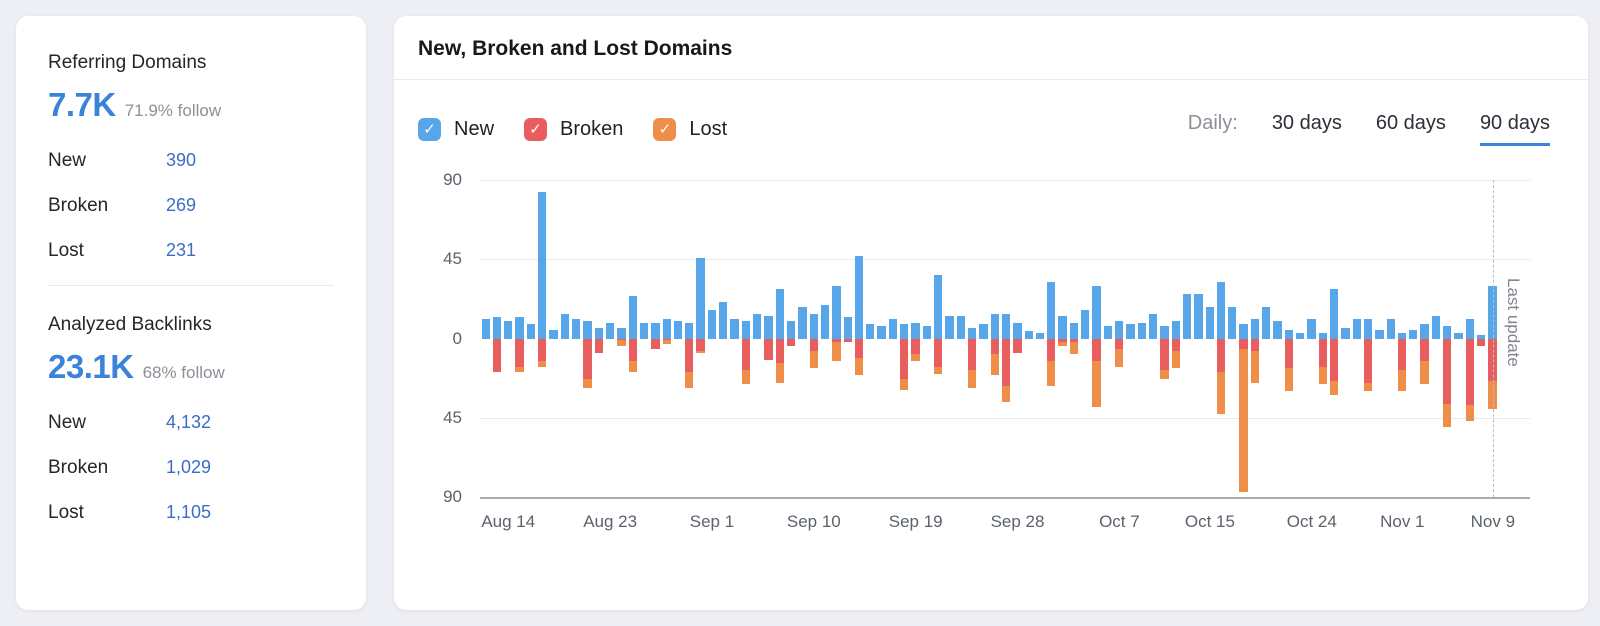 Image resolution: width=1600 pixels, height=626 pixels. What do you see at coordinates (1306, 123) in the screenshot?
I see `period-option-30-days: 30 days` at bounding box center [1306, 123].